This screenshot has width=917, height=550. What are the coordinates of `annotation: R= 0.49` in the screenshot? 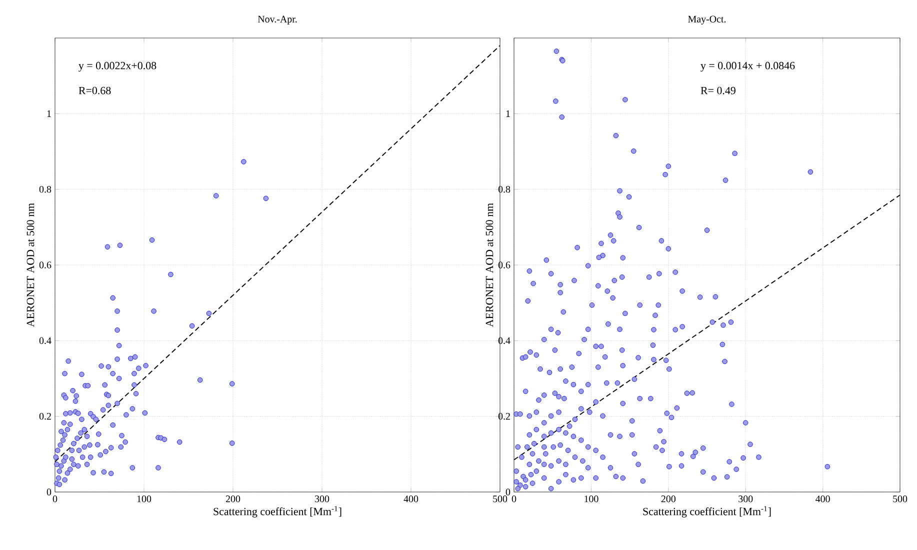 It's located at (718, 90).